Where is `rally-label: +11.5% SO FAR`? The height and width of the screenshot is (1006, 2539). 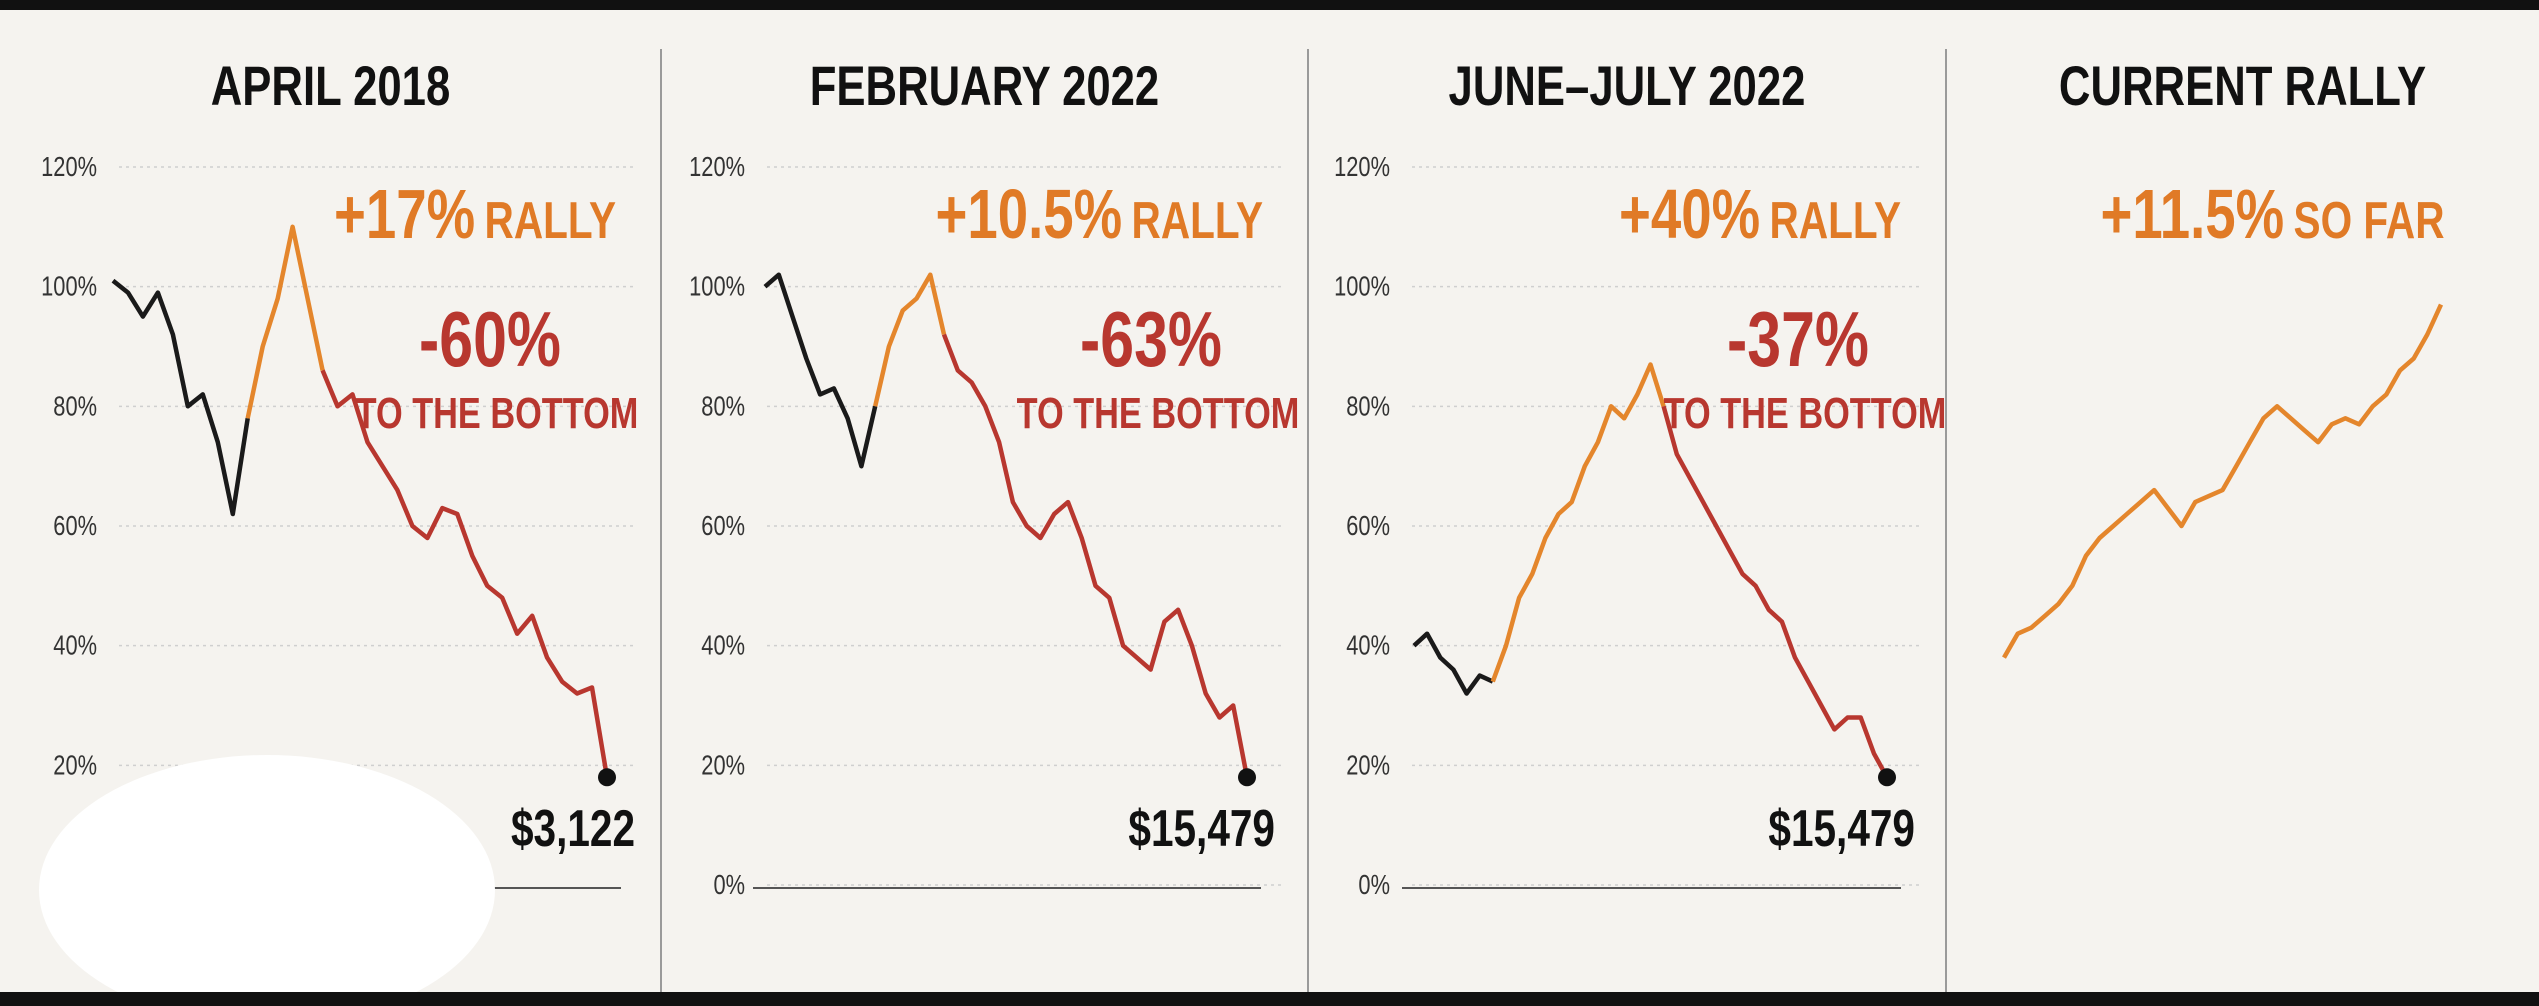
rally-label: +11.5% SO FAR is located at coordinates (2272, 215).